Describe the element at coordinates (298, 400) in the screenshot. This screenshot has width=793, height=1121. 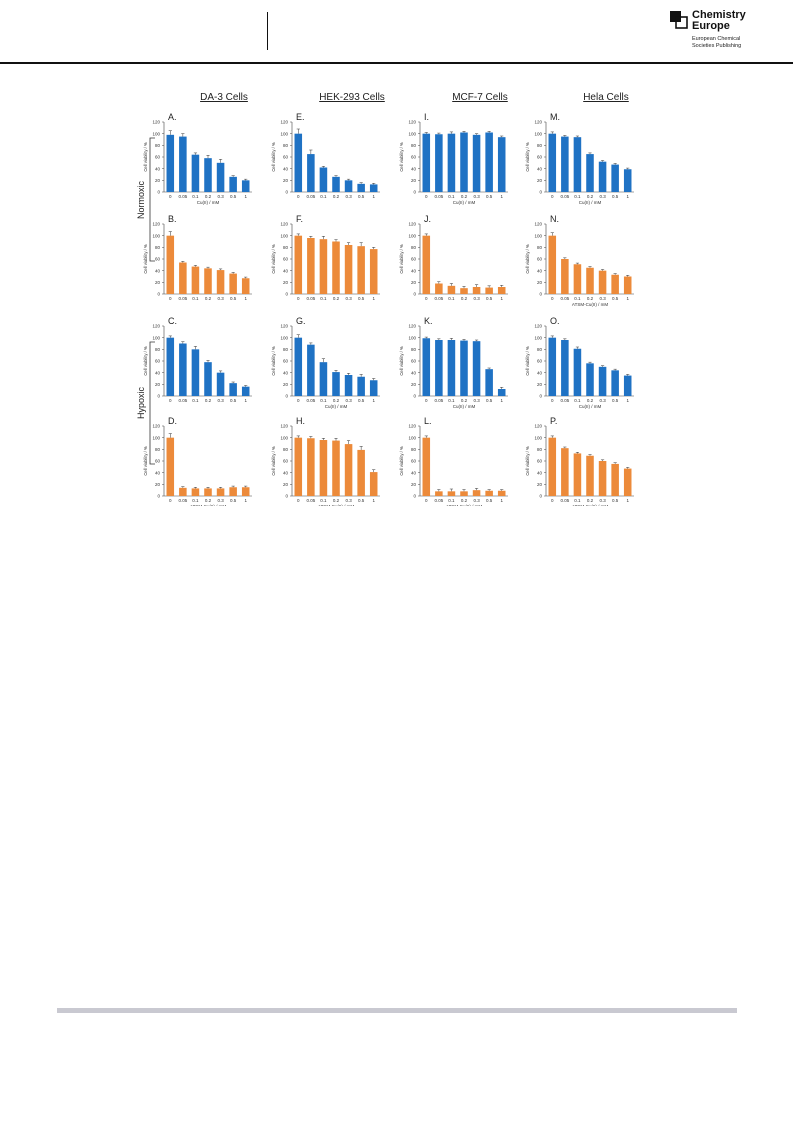
I see `x-tick-label-g: 0` at that location.